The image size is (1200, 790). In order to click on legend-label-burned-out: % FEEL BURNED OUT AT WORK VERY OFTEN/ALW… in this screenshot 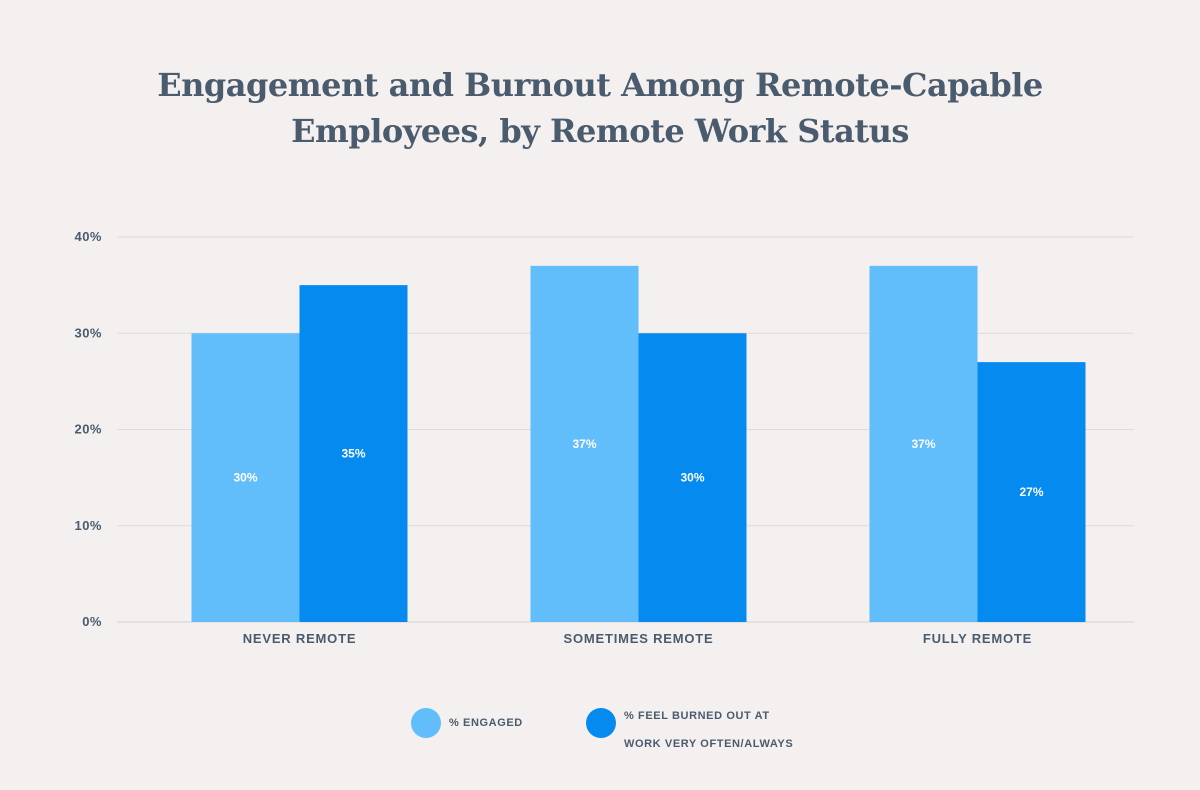, I will do `click(708, 723)`.